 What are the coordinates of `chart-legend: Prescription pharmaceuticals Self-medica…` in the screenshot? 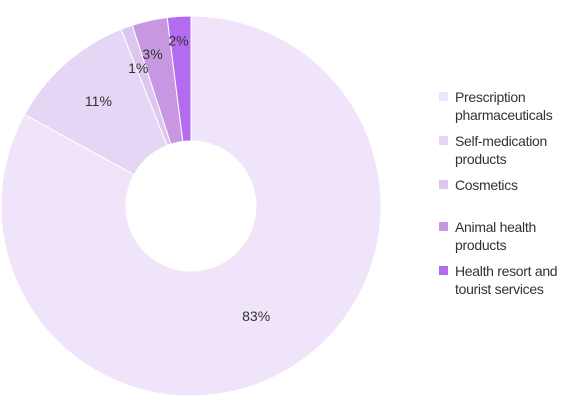 It's located at (503, 197).